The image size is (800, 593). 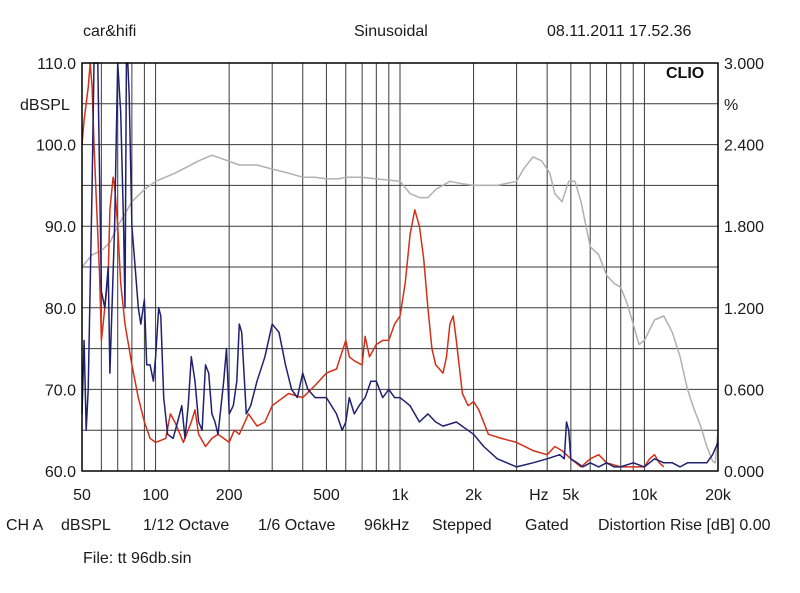 I want to click on left-axis-labels: 60.0 70.0 80.0 90.0 100.0 110.0, so click(x=56, y=268).